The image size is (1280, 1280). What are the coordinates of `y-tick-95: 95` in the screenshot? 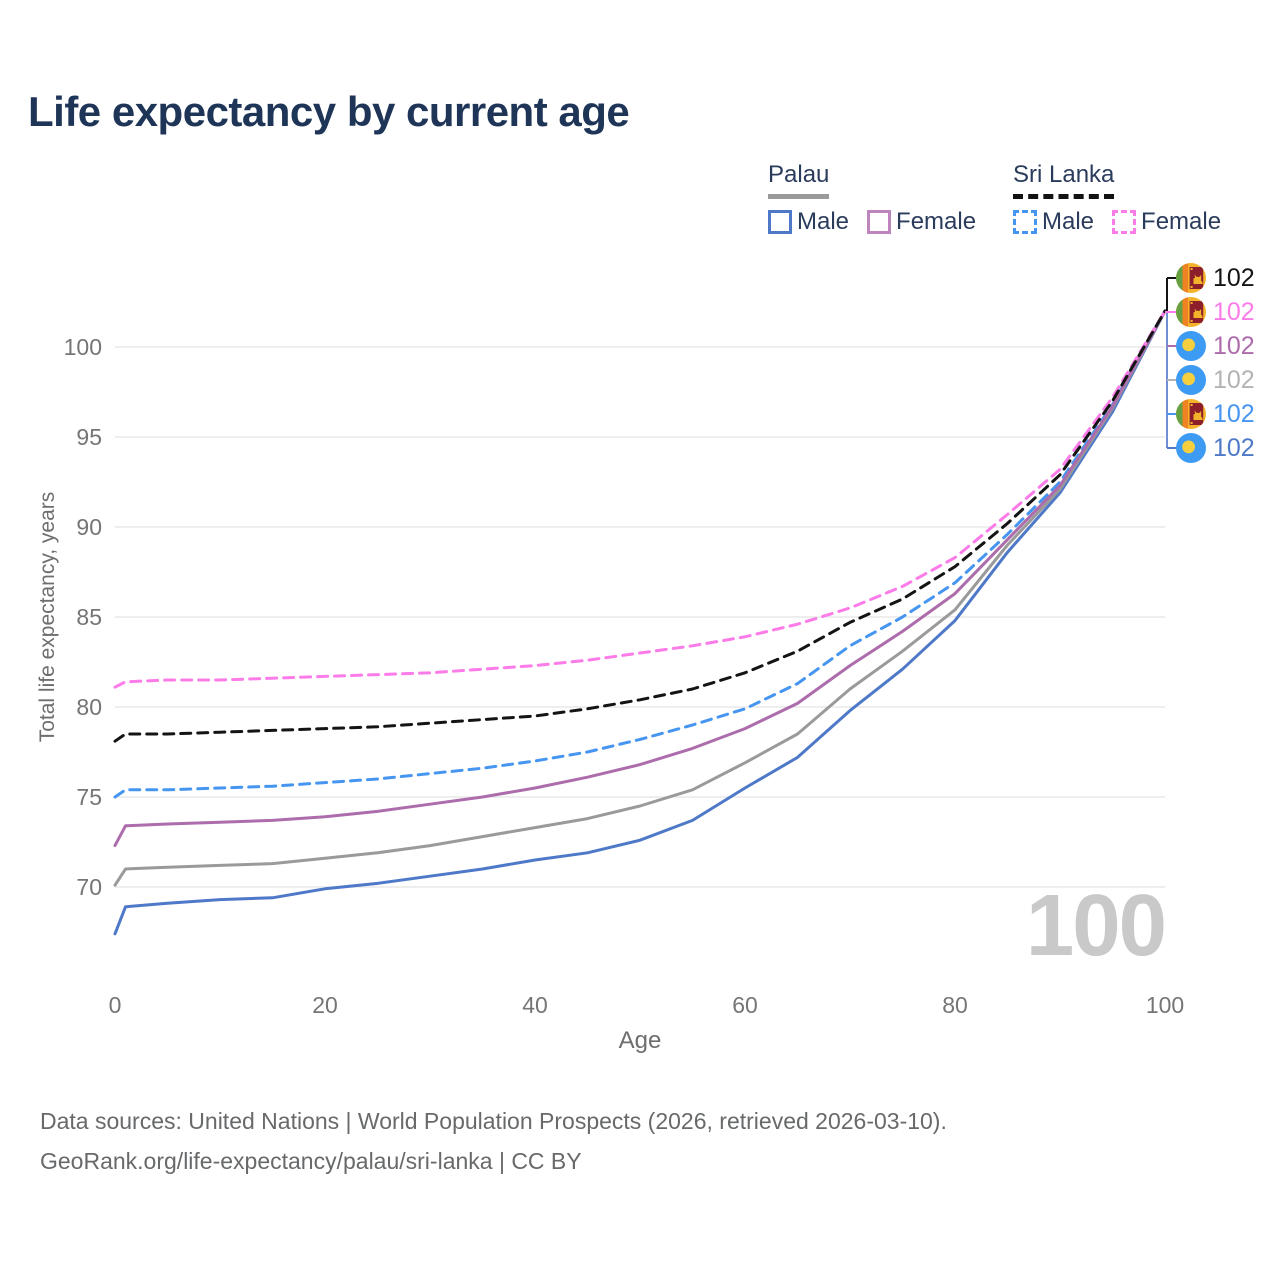 It's located at (89, 437).